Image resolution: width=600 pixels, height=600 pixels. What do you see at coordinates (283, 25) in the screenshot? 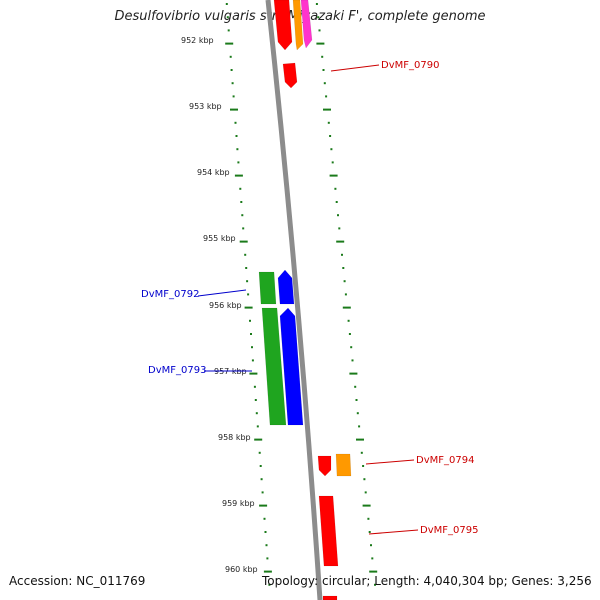
I see `cds-feature-red` at bounding box center [283, 25].